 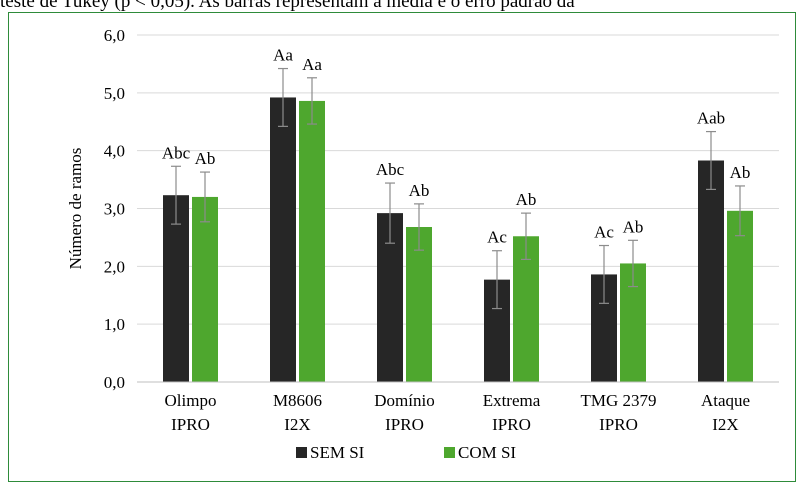 What do you see at coordinates (487, 452) in the screenshot?
I see `legend-label: COM SI` at bounding box center [487, 452].